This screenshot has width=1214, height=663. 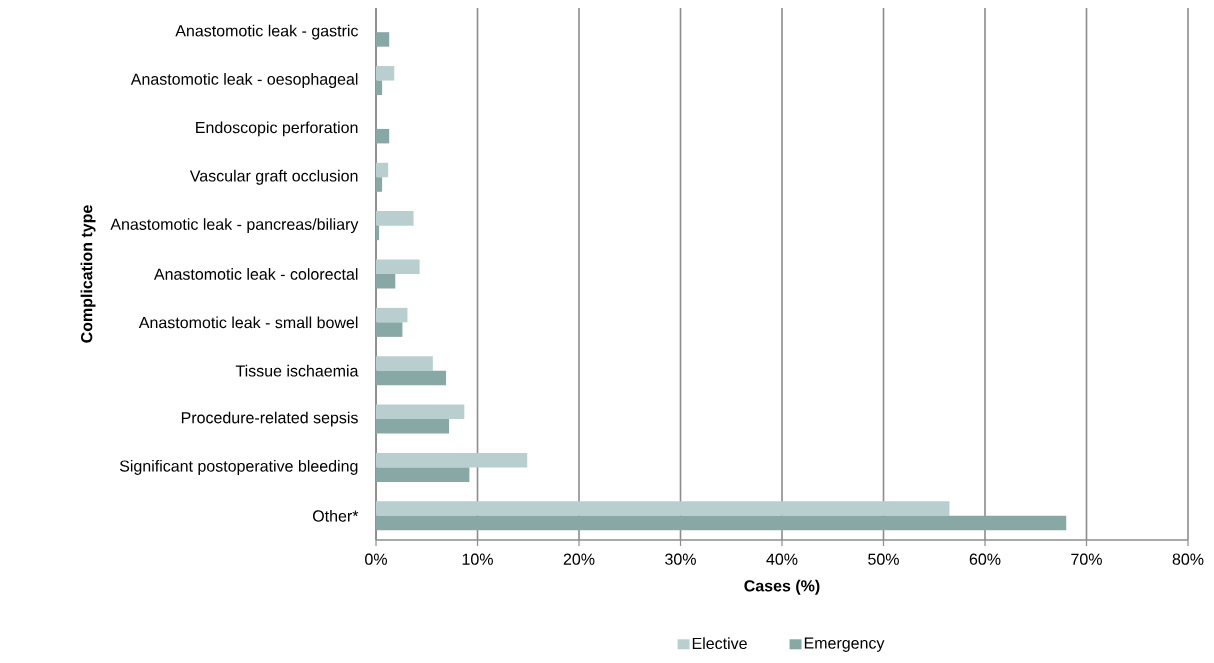 What do you see at coordinates (238, 467) in the screenshot?
I see `y-tick-label: Significant postoperative bleeding` at bounding box center [238, 467].